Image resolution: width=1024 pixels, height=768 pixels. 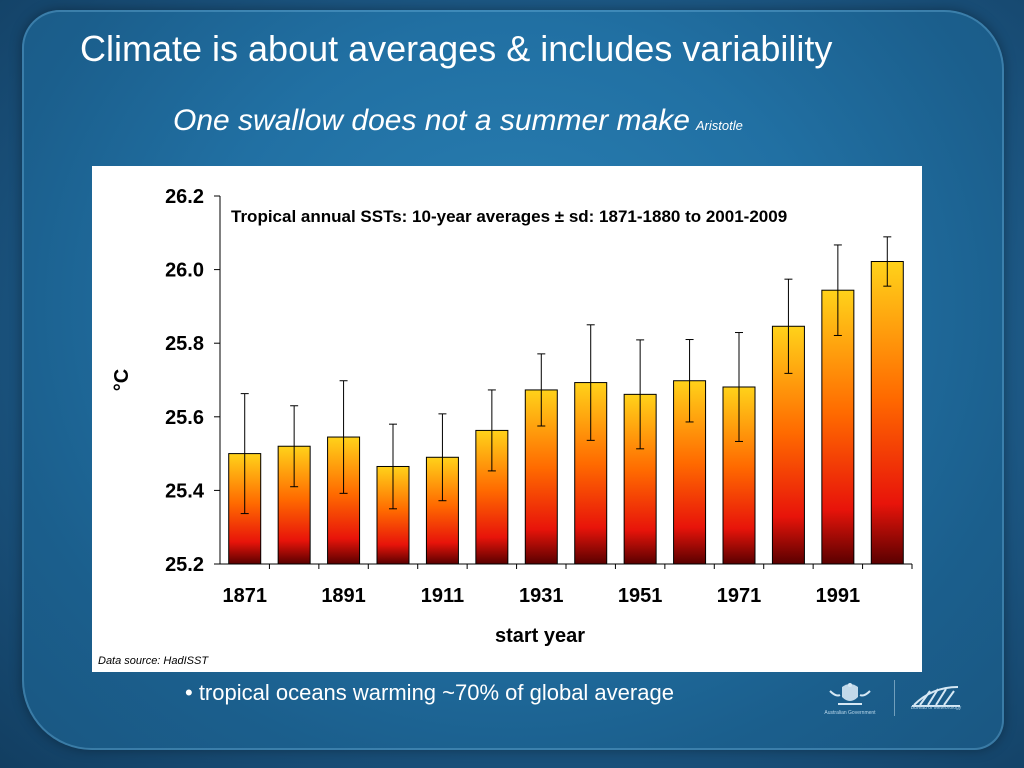 I want to click on bureau-logo-icon, so click(x=936, y=696).